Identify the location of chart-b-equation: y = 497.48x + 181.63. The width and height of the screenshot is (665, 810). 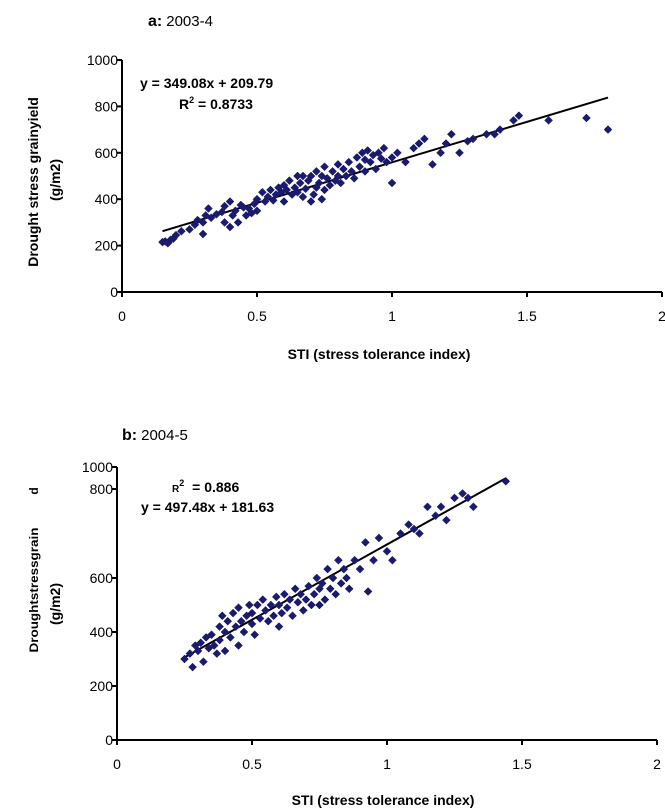
(207, 507).